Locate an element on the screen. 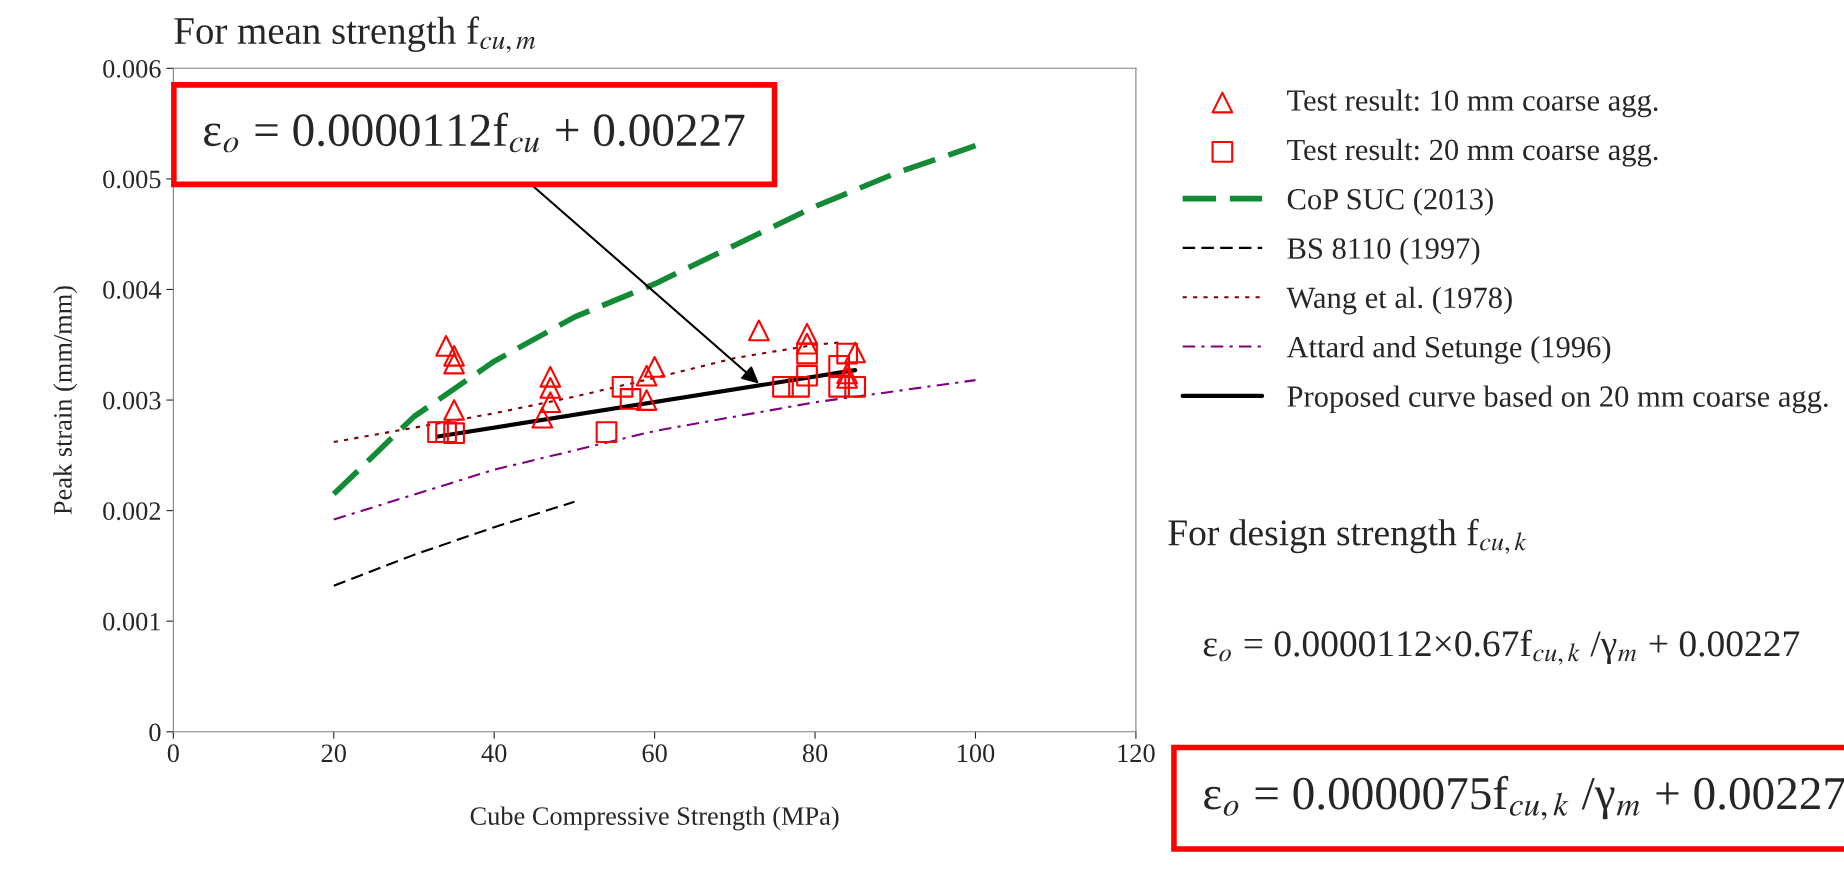 The image size is (1844, 887). legend-label: Test result: 20 mm coarse agg. is located at coordinates (1472, 152).